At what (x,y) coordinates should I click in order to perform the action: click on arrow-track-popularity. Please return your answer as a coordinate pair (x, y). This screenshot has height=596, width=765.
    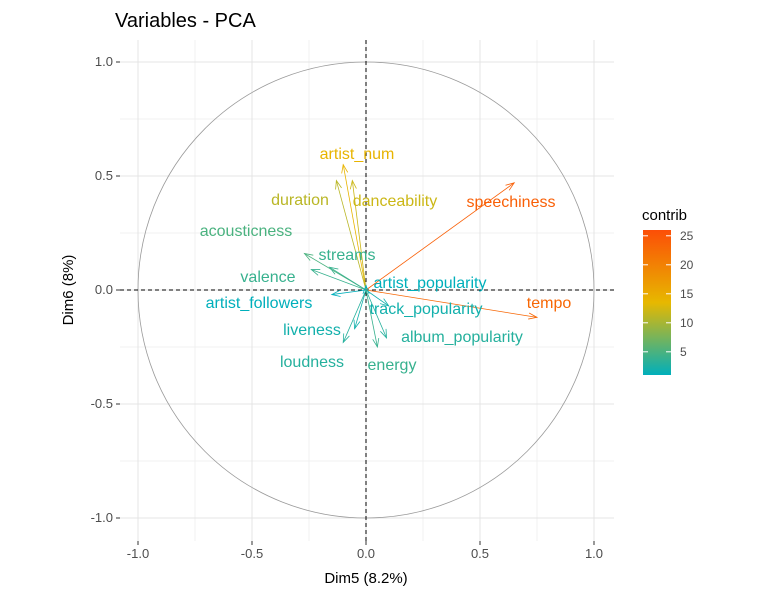
    Looking at the image, I should click on (377, 298).